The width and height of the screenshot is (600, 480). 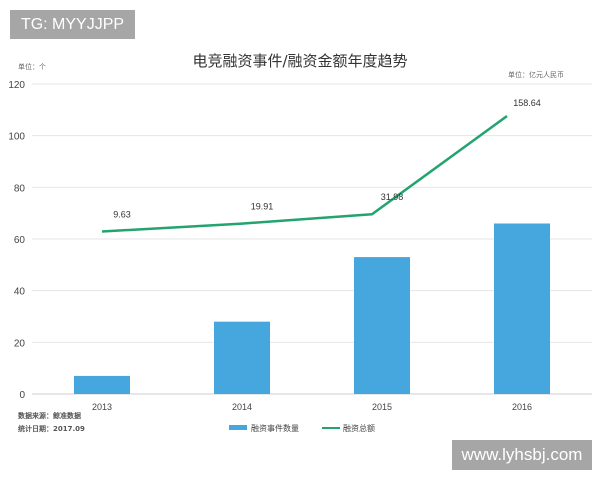 I want to click on x-tick-label: 2014, so click(x=242, y=407).